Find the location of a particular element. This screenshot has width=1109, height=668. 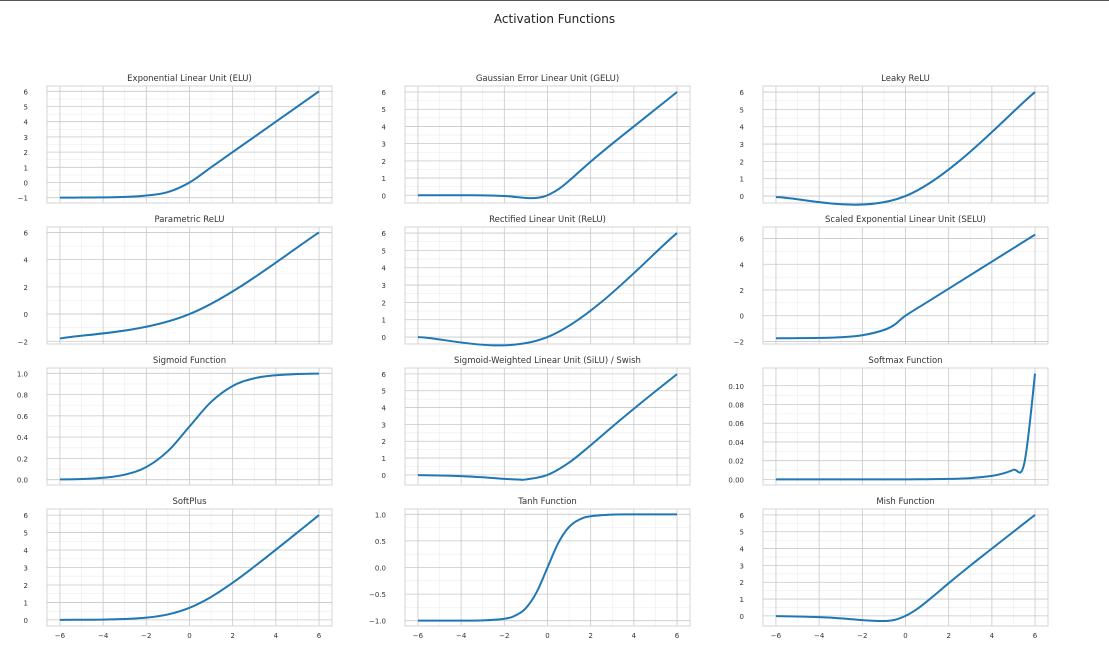

subplot-3: Leaky ReLU 0 1 2 3 4 5 6 is located at coordinates (894, 140).